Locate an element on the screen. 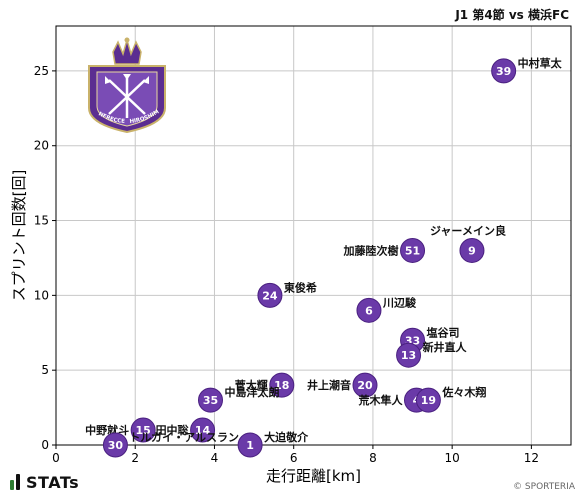  player-number: 35 is located at coordinates (210, 400).